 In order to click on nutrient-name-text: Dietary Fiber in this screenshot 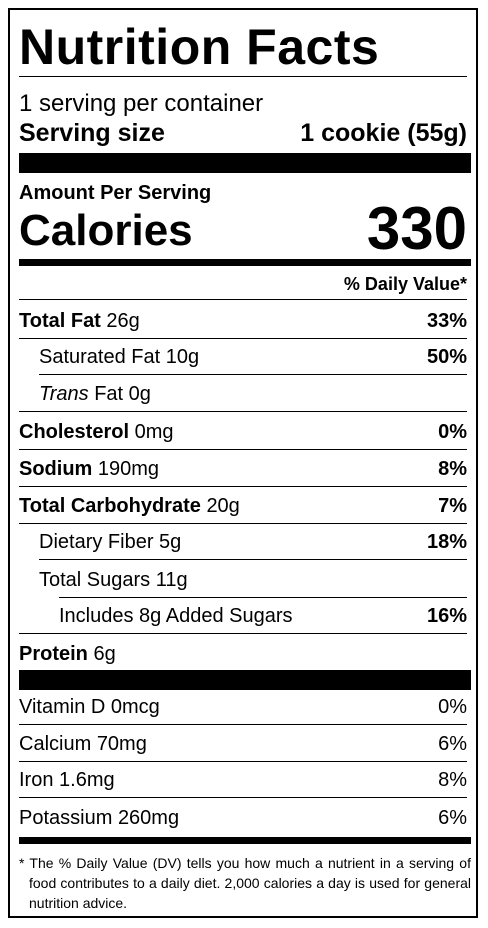, I will do `click(96, 542)`.